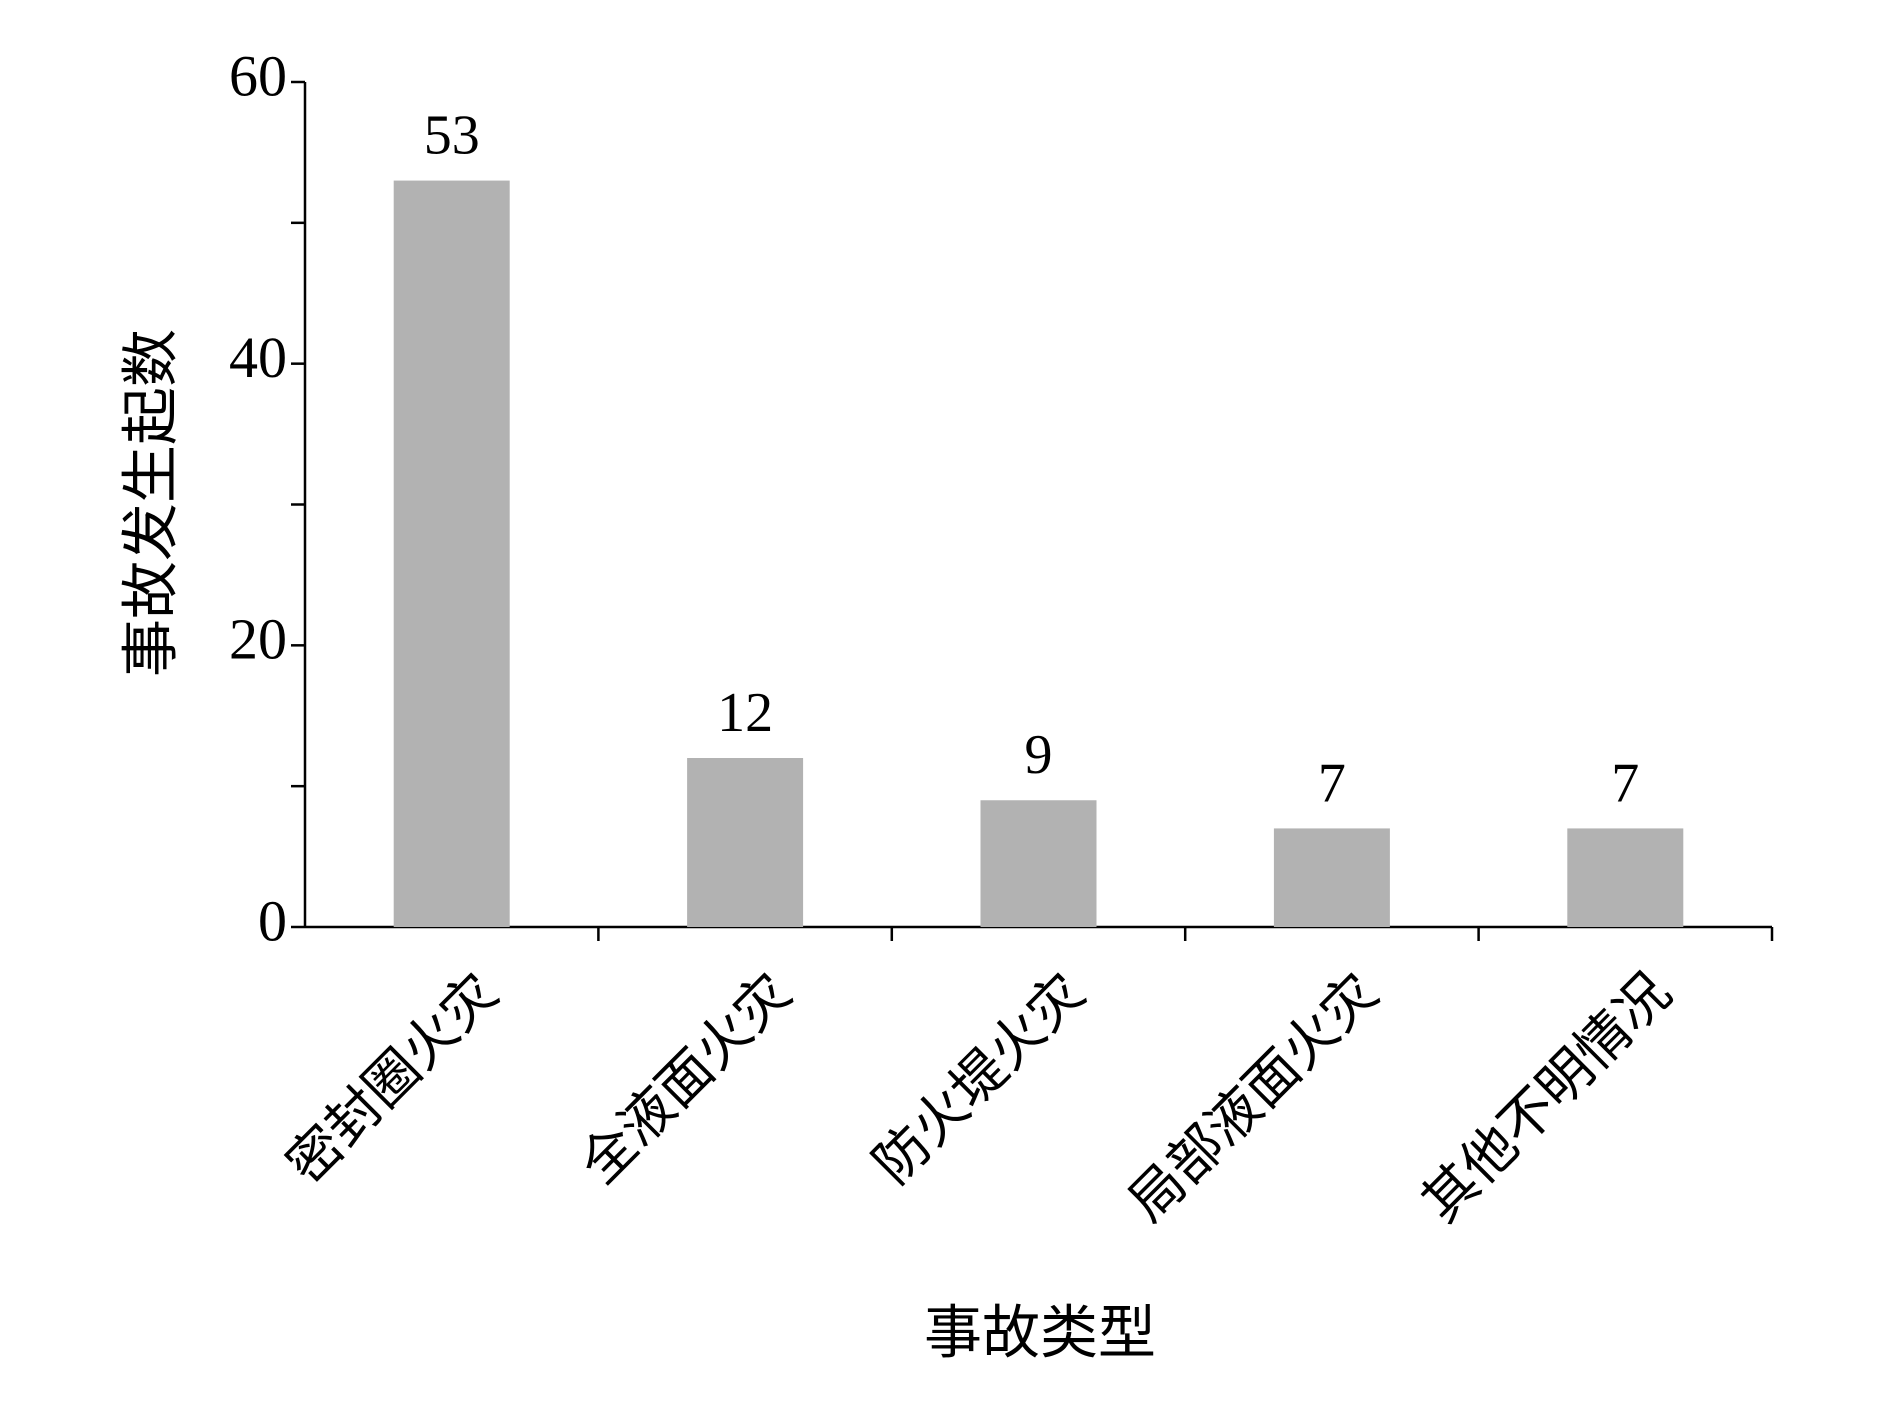 Image resolution: width=1890 pixels, height=1417 pixels. Describe the element at coordinates (745, 713) in the screenshot. I see `value-label: 12` at that location.